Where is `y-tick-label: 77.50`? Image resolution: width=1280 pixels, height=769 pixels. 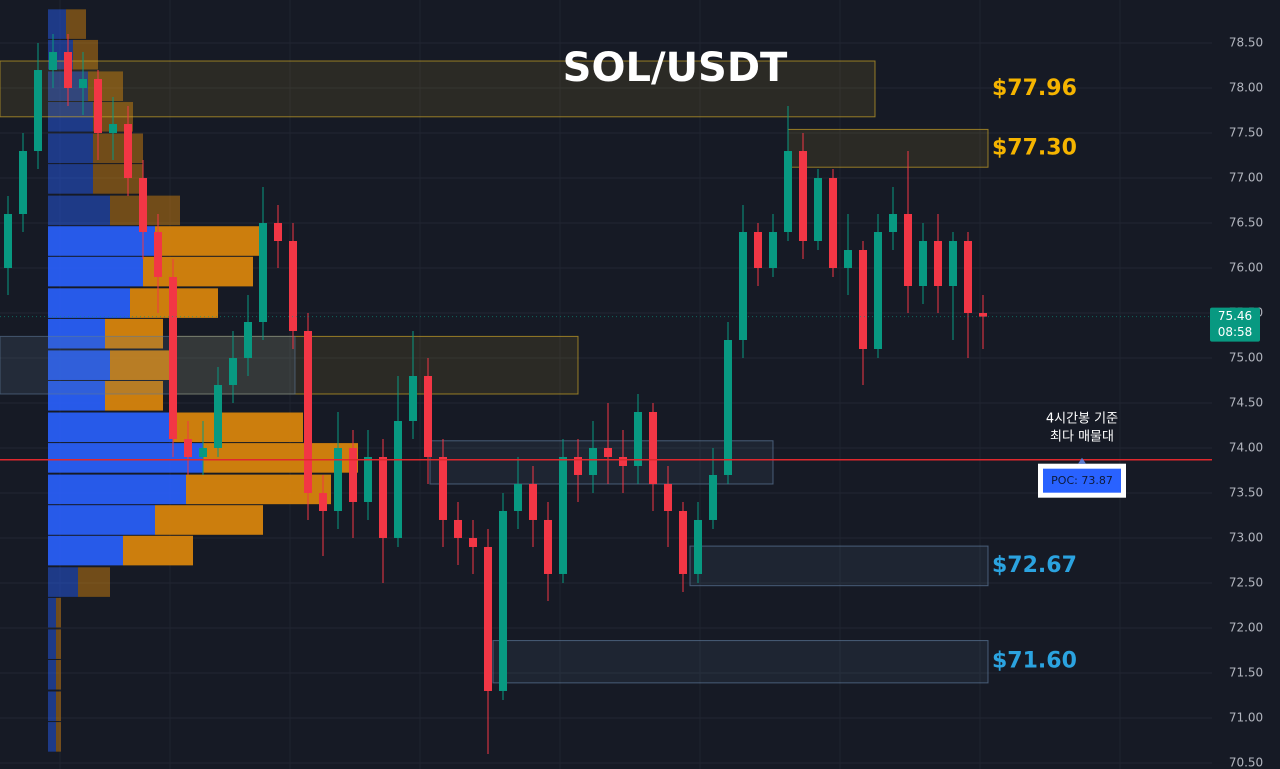 y-tick-label: 77.50 is located at coordinates (1246, 133).